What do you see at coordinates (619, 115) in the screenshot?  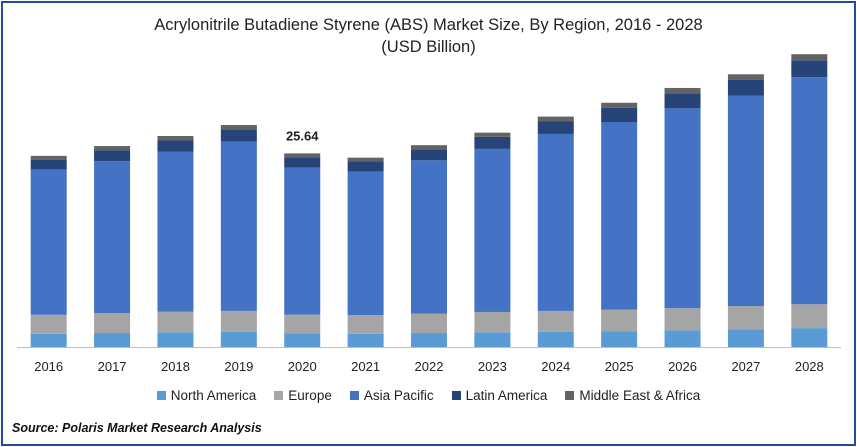 I see `bar-latin-america-2025` at bounding box center [619, 115].